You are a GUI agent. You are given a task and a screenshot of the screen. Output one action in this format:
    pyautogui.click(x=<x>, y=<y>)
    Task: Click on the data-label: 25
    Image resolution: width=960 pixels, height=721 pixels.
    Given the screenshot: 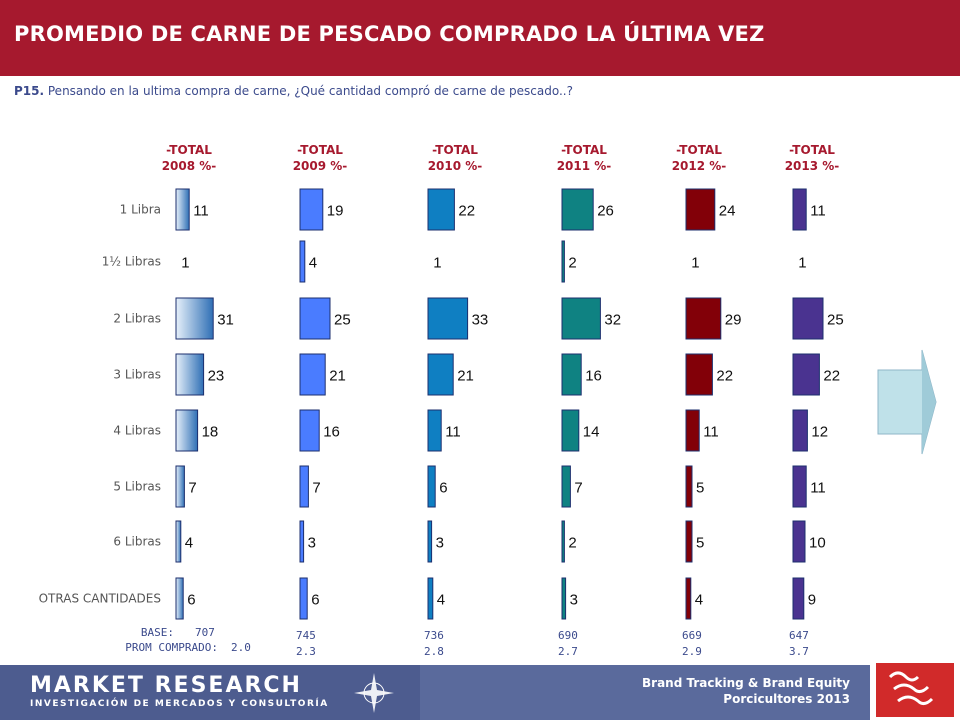 What is the action you would take?
    pyautogui.click(x=835, y=320)
    